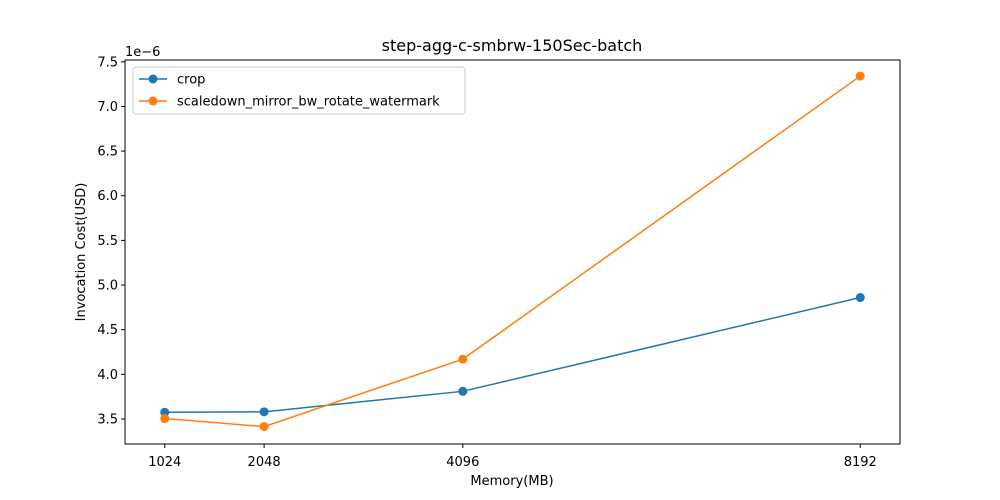  I want to click on y-tick-label: 3.5, so click(107, 419).